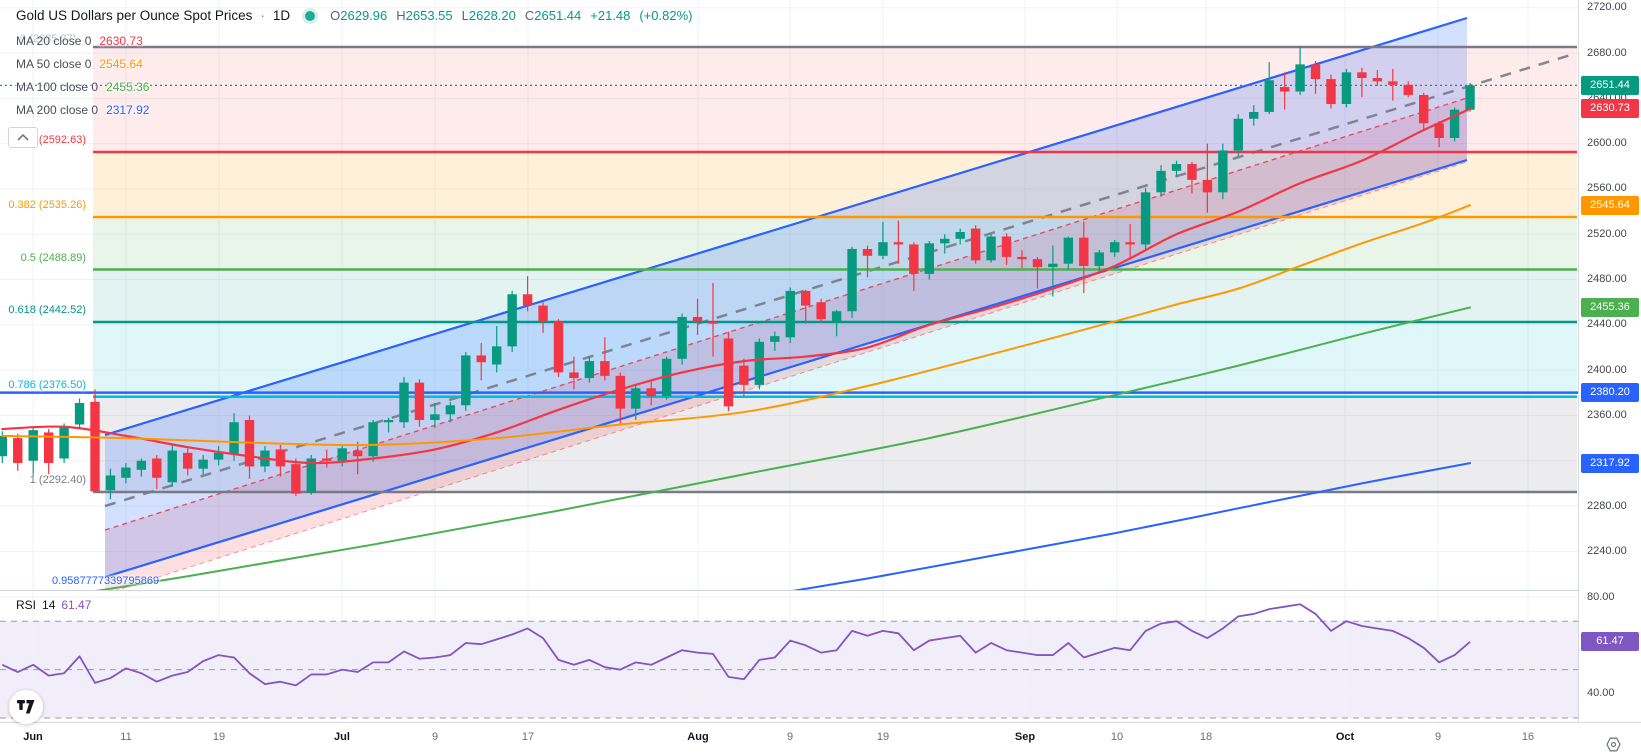 The height and width of the screenshot is (756, 1641). I want to click on collapse-indicators-button, so click(23, 137).